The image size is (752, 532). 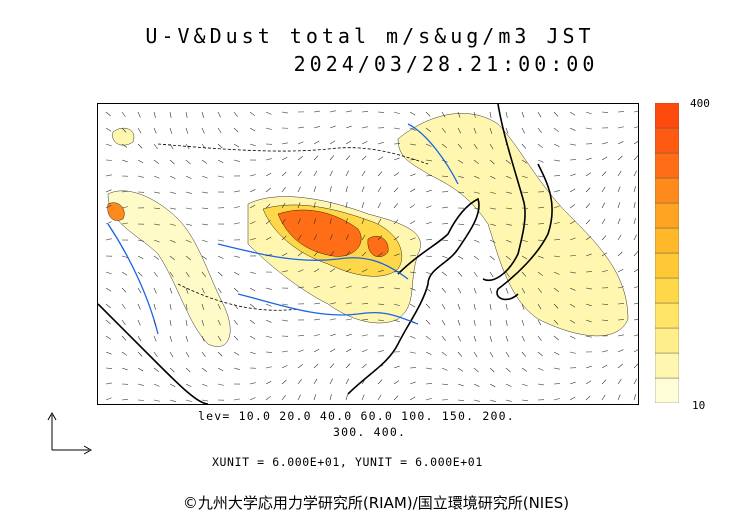 What do you see at coordinates (699, 405) in the screenshot?
I see `colorbar-min-label: 10` at bounding box center [699, 405].